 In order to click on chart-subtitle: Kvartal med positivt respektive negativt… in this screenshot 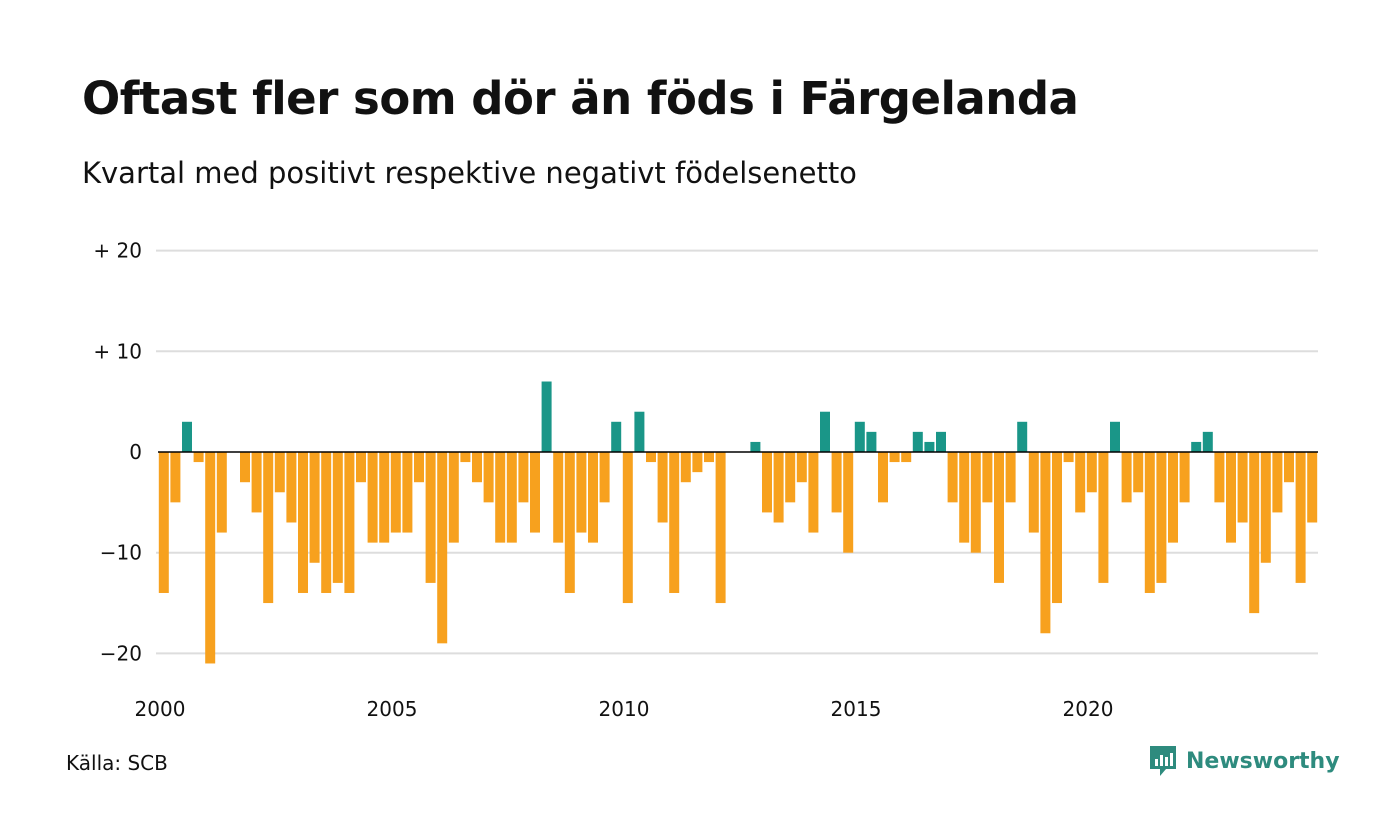, I will do `click(469, 173)`.